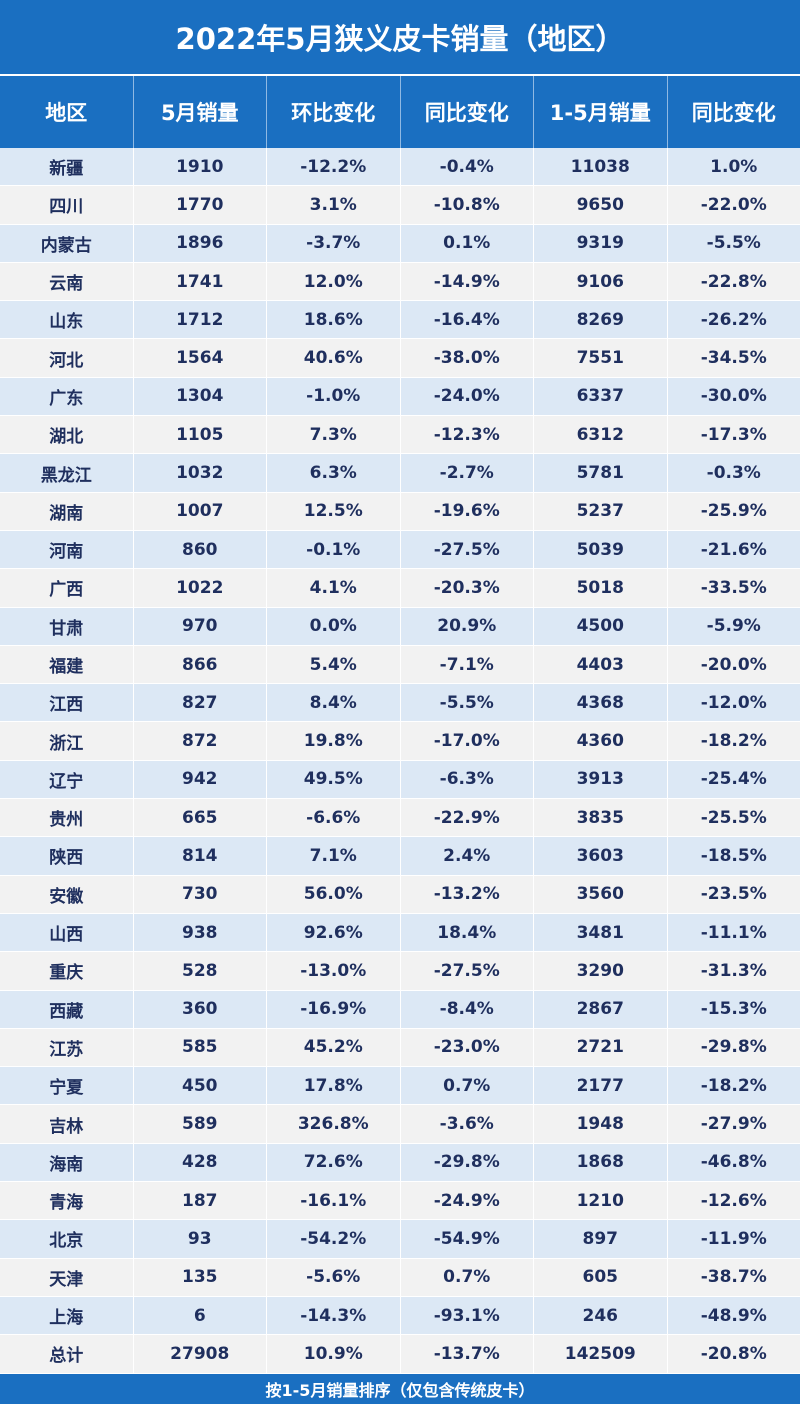 The image size is (800, 1411). Describe the element at coordinates (733, 932) in the screenshot. I see `ytd-yoy-change-cell: -11.1%` at that location.